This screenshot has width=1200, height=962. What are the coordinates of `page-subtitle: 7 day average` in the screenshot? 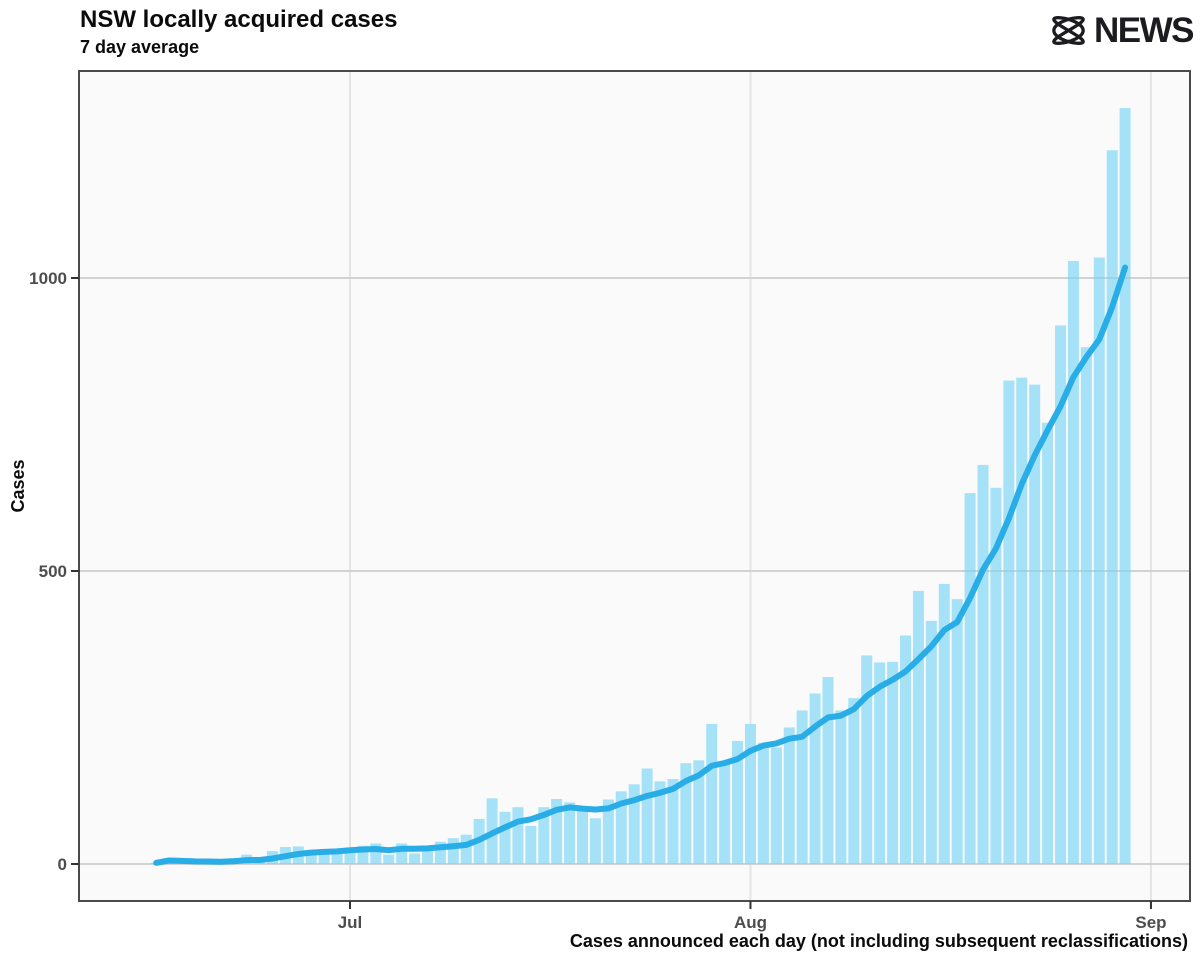 It's located at (140, 47).